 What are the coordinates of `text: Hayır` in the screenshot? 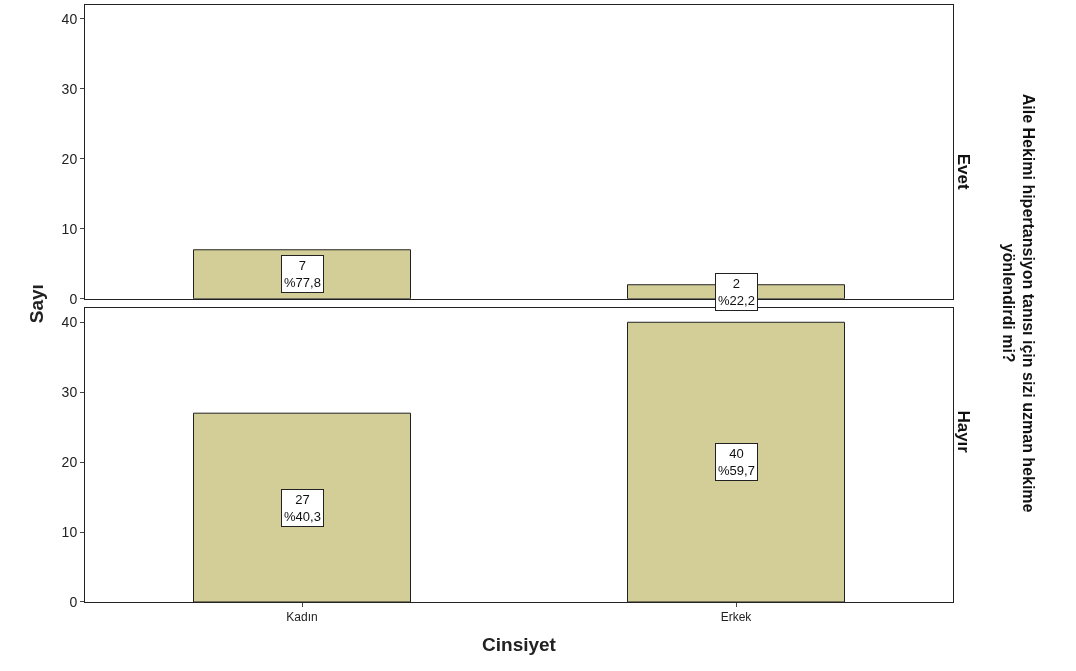 It's located at (963, 432).